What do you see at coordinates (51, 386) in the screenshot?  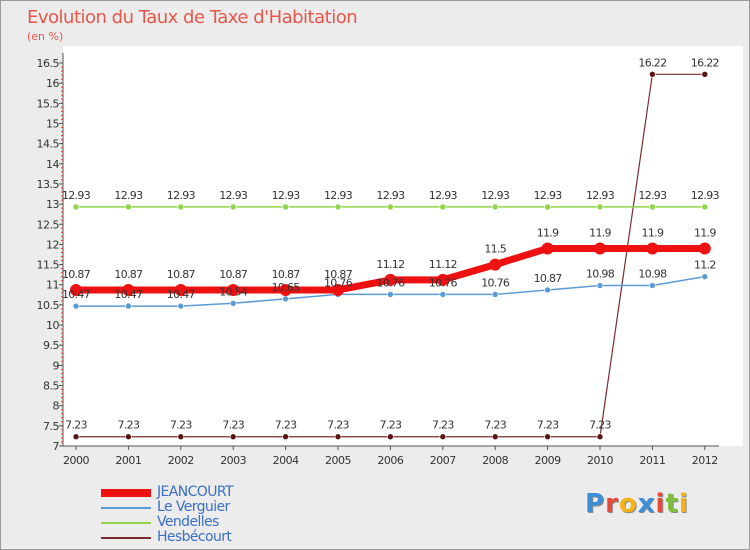 I see `y-tick-label: 8.5` at bounding box center [51, 386].